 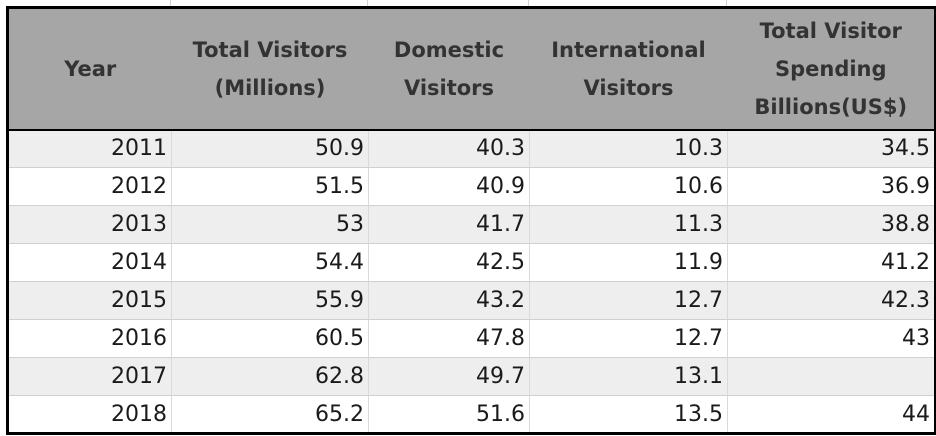 I want to click on table-cell: 42.5, so click(x=449, y=262).